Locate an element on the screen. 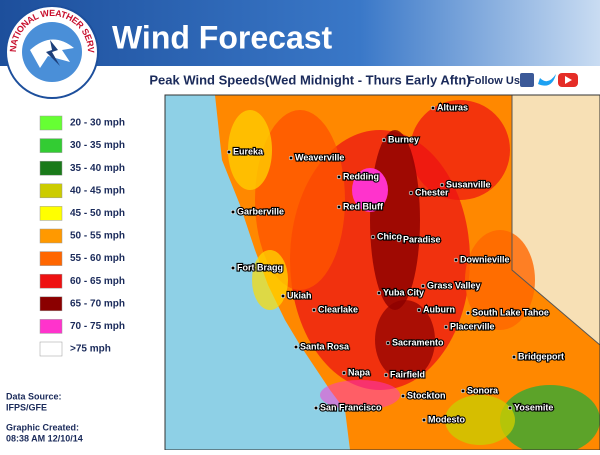  city-label: Stockton is located at coordinates (426, 395).